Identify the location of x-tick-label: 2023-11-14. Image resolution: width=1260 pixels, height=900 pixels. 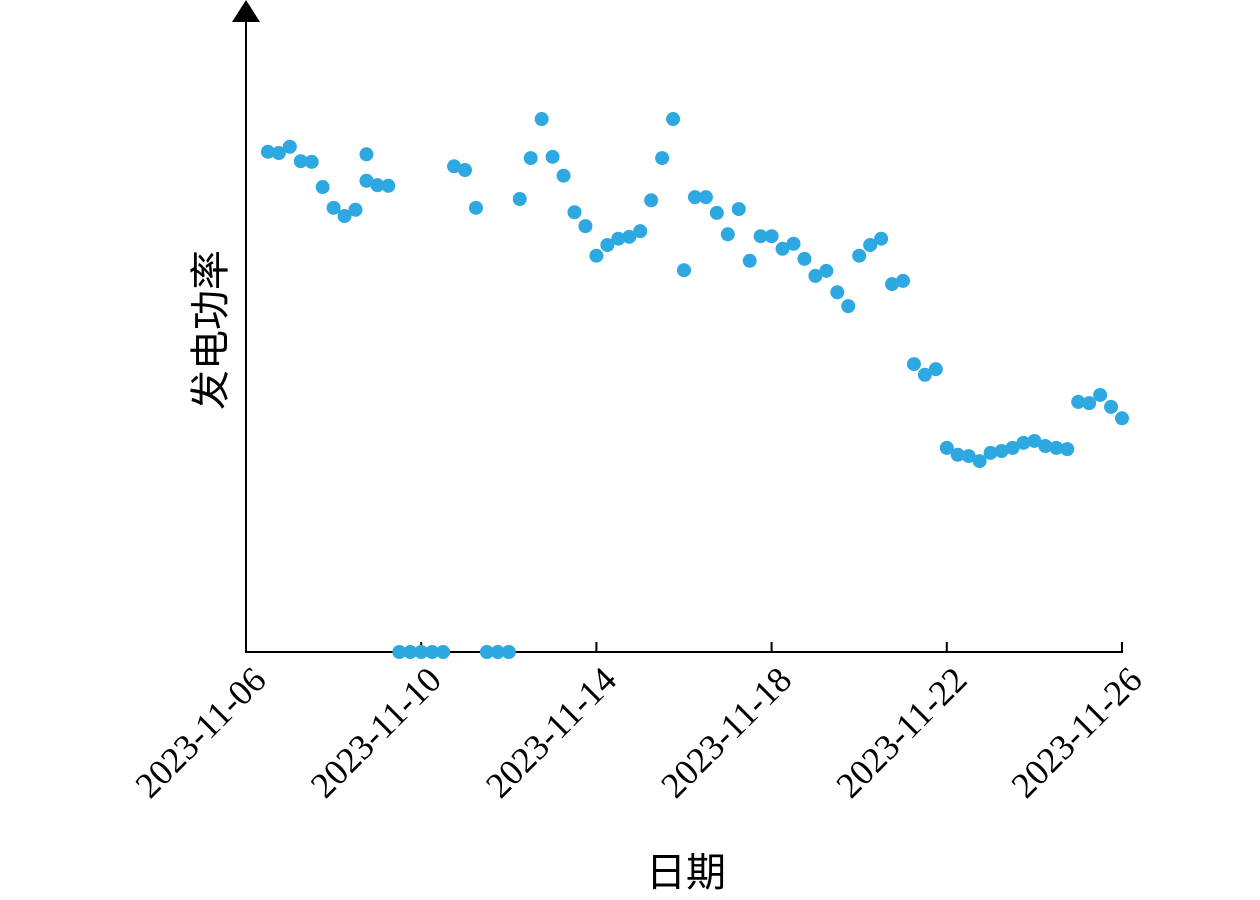
(551, 732).